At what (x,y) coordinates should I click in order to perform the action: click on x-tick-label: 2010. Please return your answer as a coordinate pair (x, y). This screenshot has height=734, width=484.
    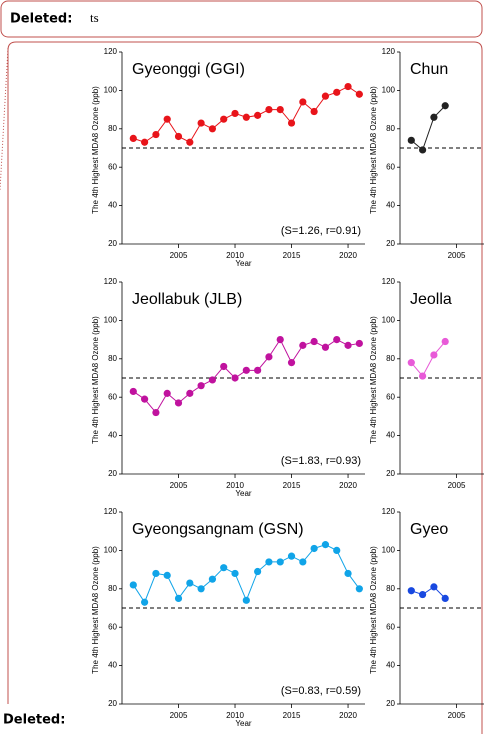
    Looking at the image, I should click on (235, 485).